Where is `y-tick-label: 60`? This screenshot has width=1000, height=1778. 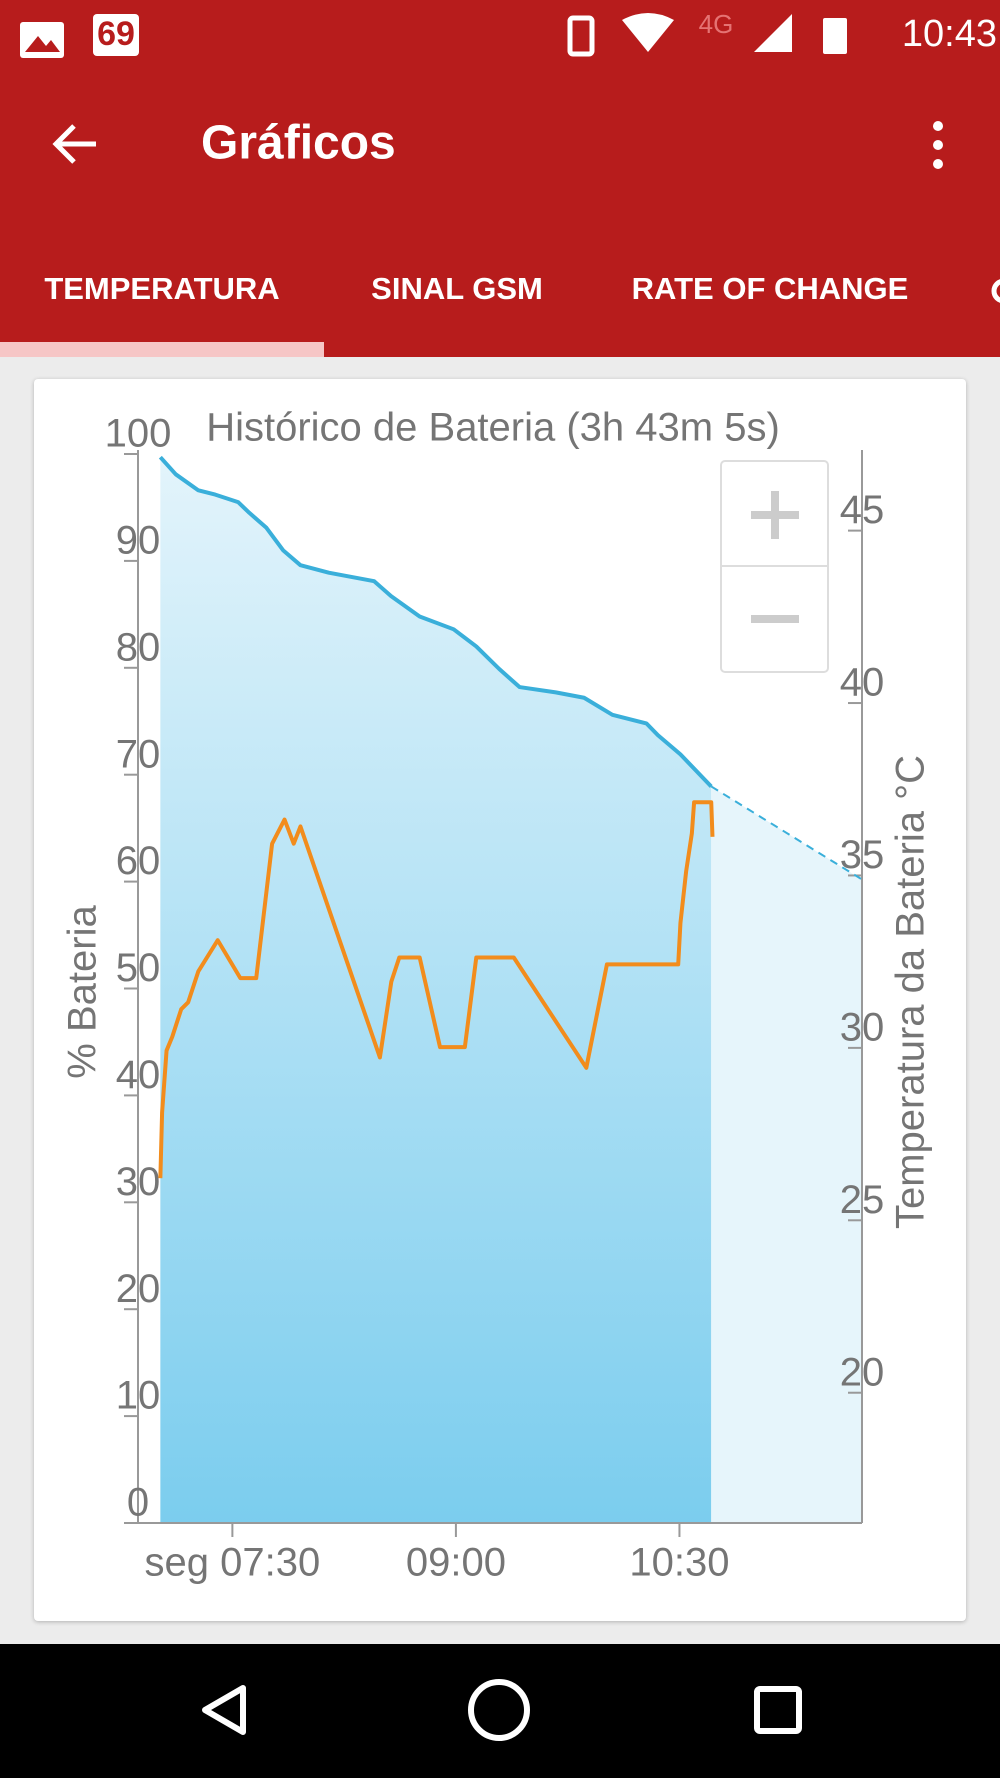
y-tick-label: 60 is located at coordinates (138, 861).